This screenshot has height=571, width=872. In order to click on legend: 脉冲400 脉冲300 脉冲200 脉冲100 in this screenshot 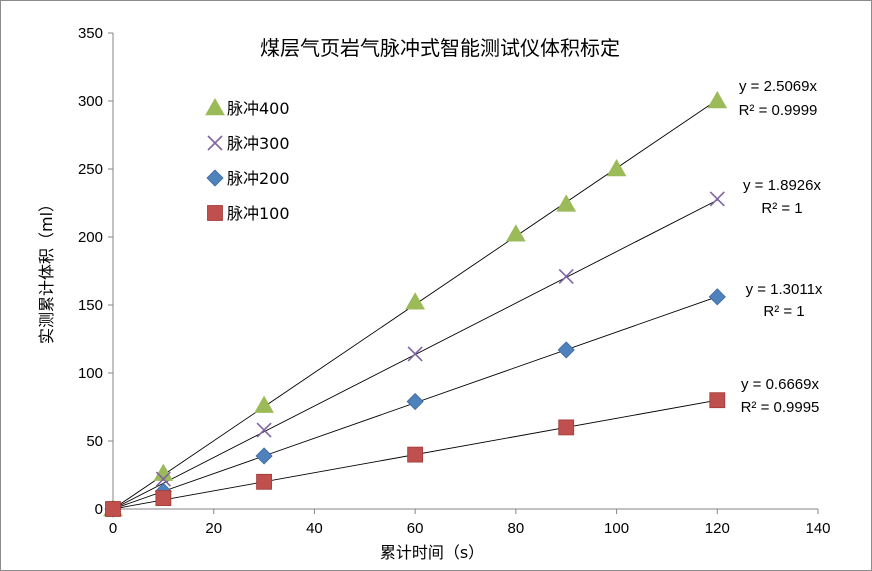, I will do `click(247, 160)`.